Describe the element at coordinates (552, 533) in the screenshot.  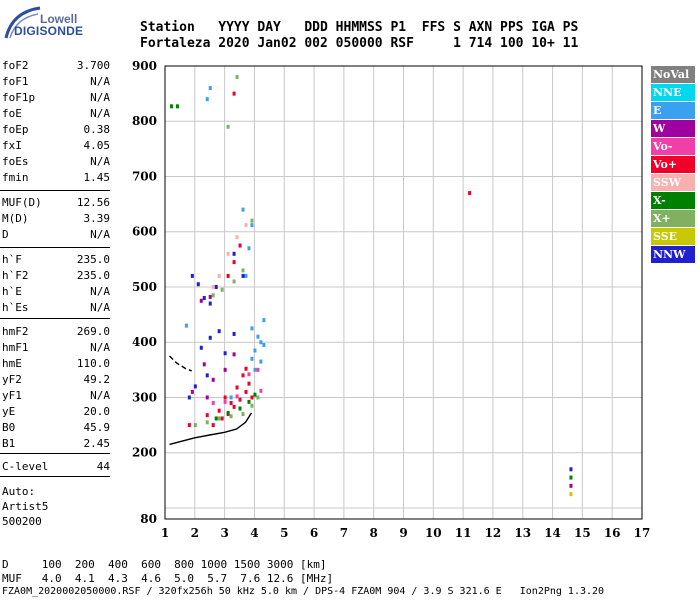
I see `x-tick-label: 14` at that location.